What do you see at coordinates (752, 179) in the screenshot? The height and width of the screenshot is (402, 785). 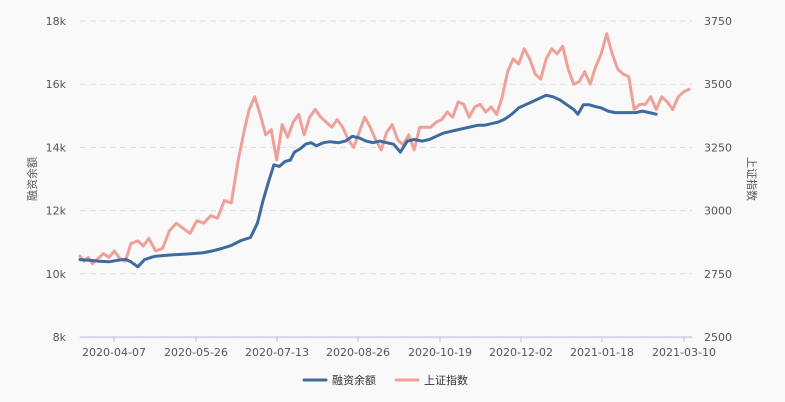 I see `y-right-axis-title: 上证指数` at bounding box center [752, 179].